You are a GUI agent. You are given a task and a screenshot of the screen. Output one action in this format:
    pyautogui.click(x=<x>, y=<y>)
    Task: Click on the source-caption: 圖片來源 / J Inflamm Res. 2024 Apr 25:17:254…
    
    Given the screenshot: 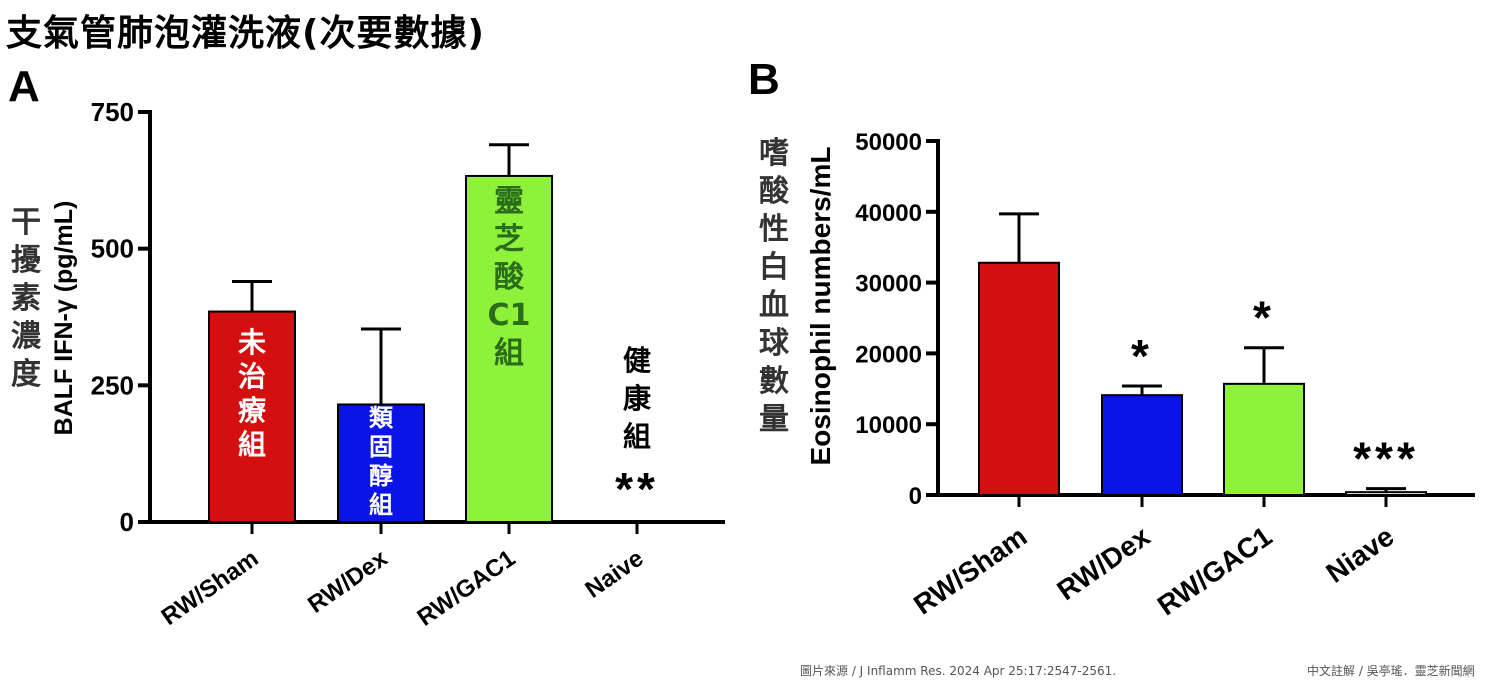 What is the action you would take?
    pyautogui.click(x=958, y=671)
    